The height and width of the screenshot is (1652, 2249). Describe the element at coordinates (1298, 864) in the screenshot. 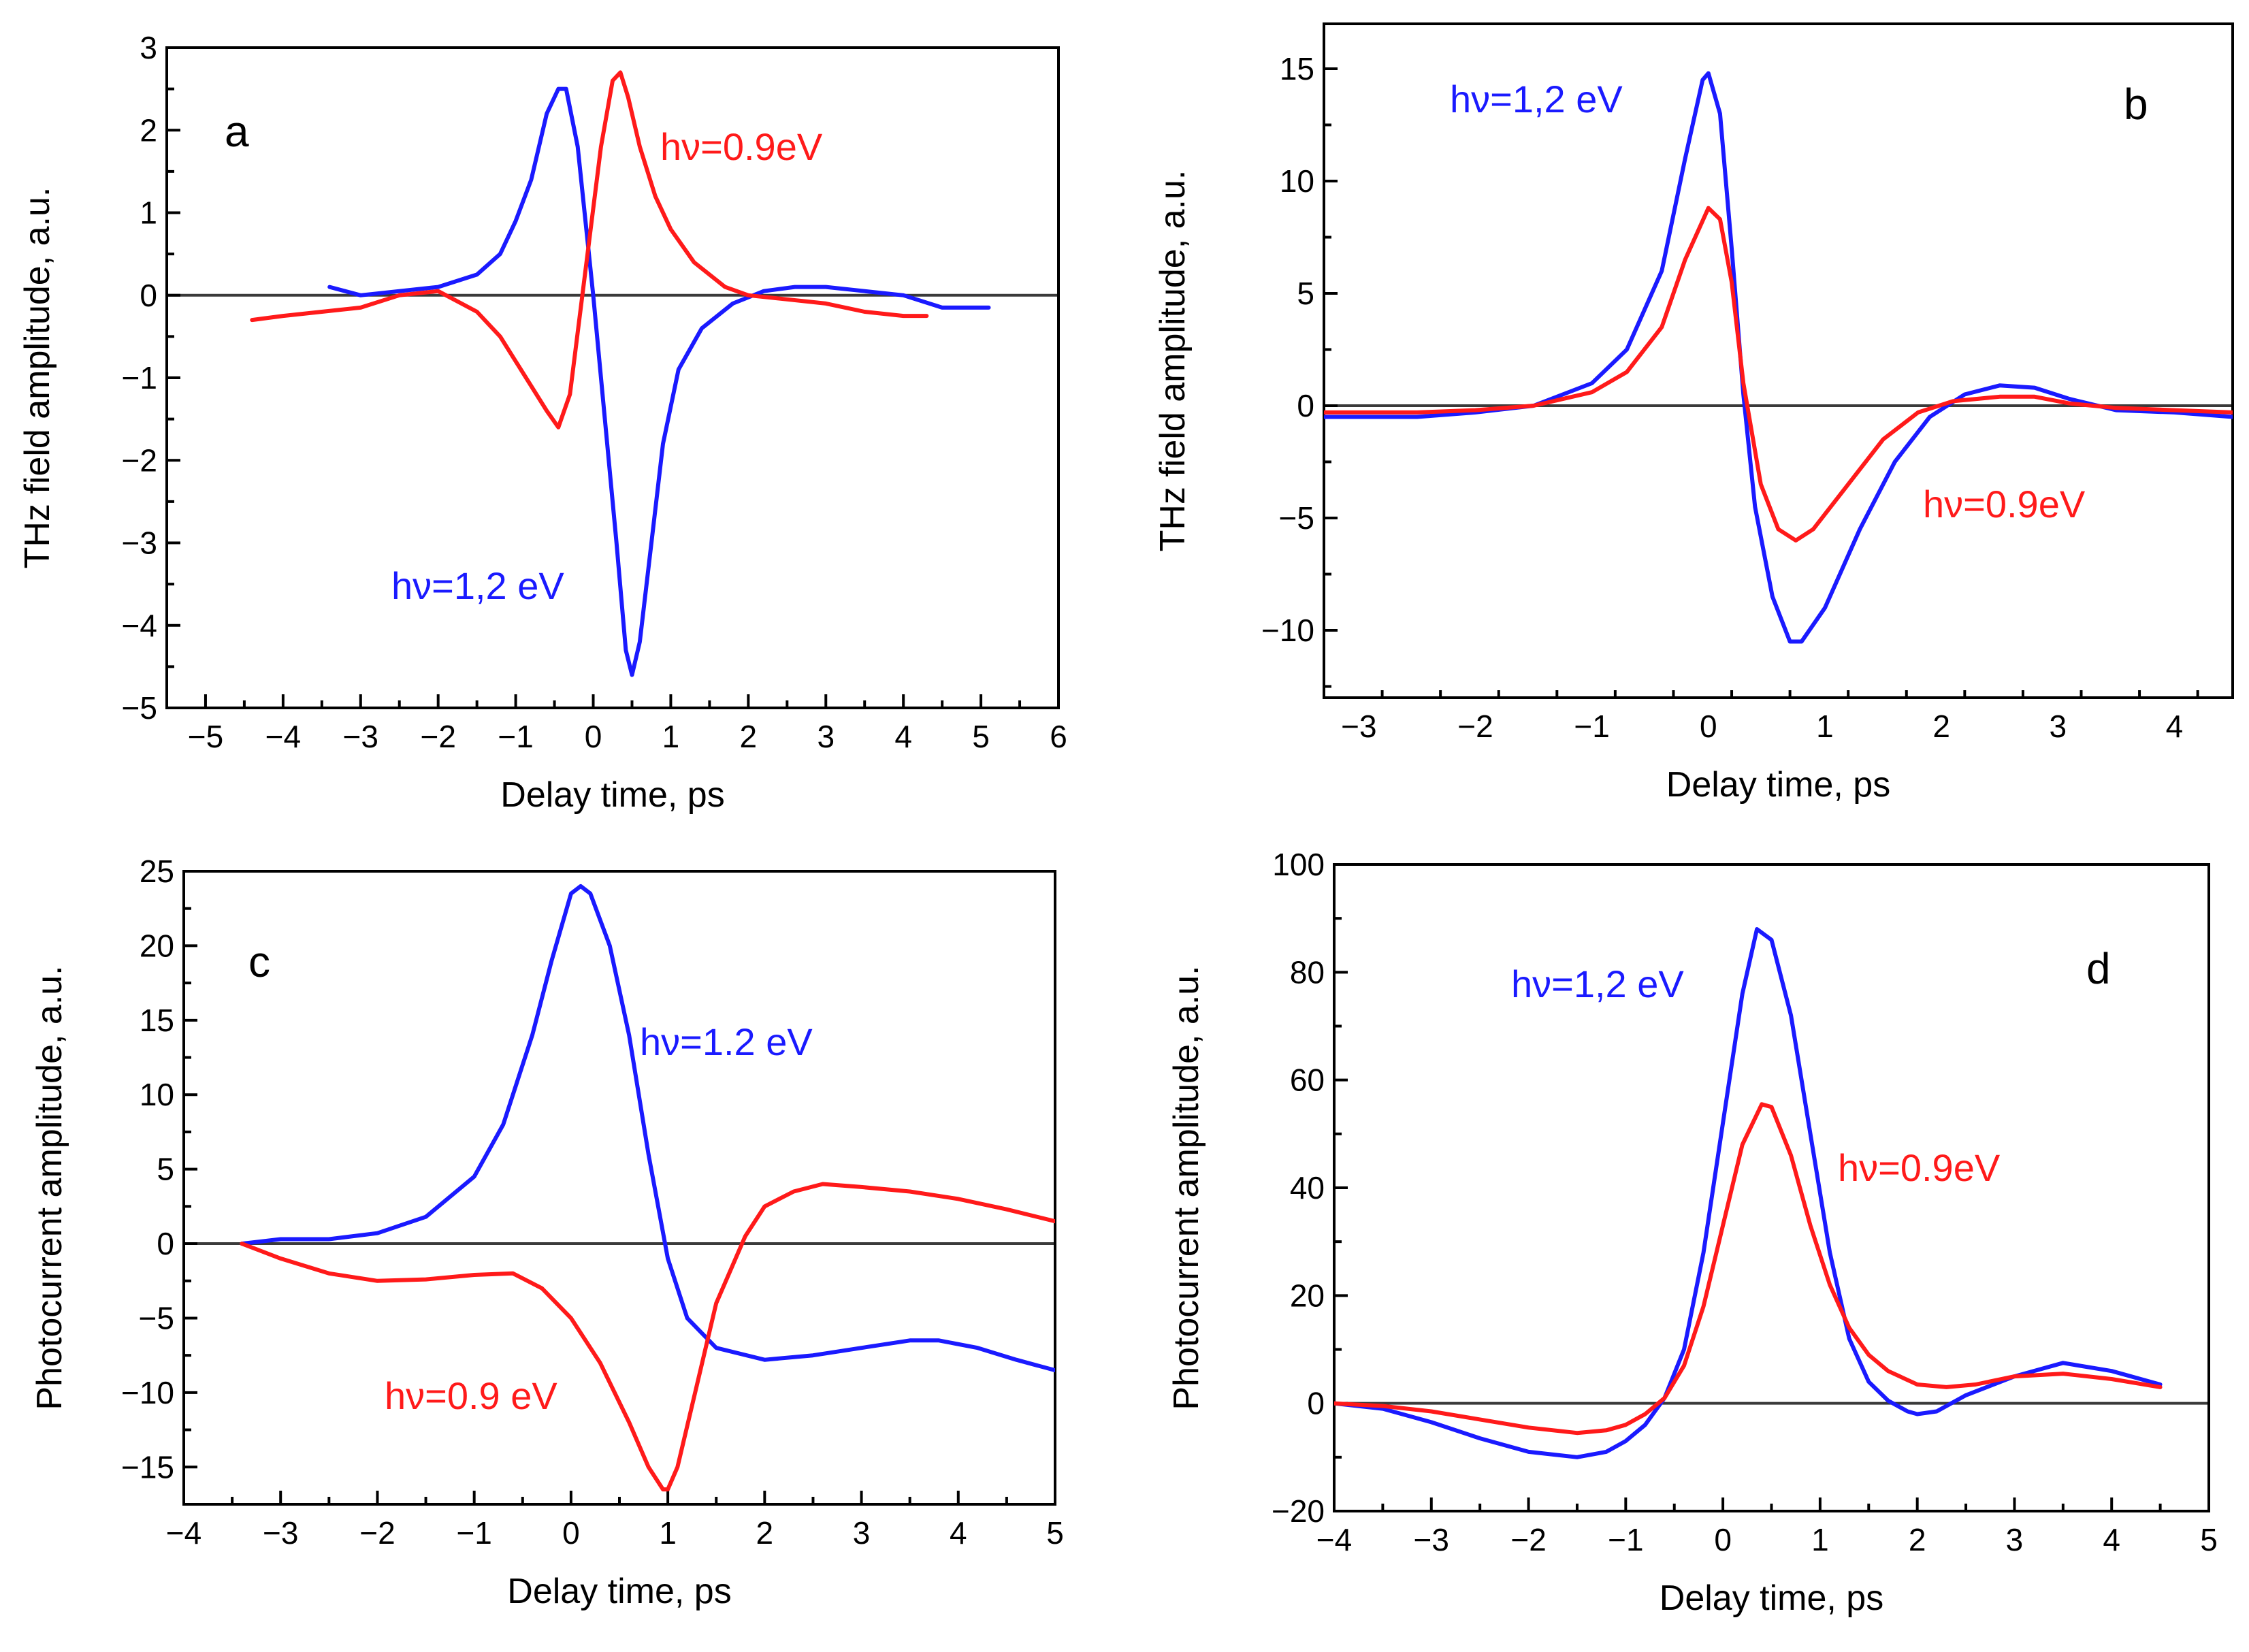

I see `y-tick-label: 100` at that location.